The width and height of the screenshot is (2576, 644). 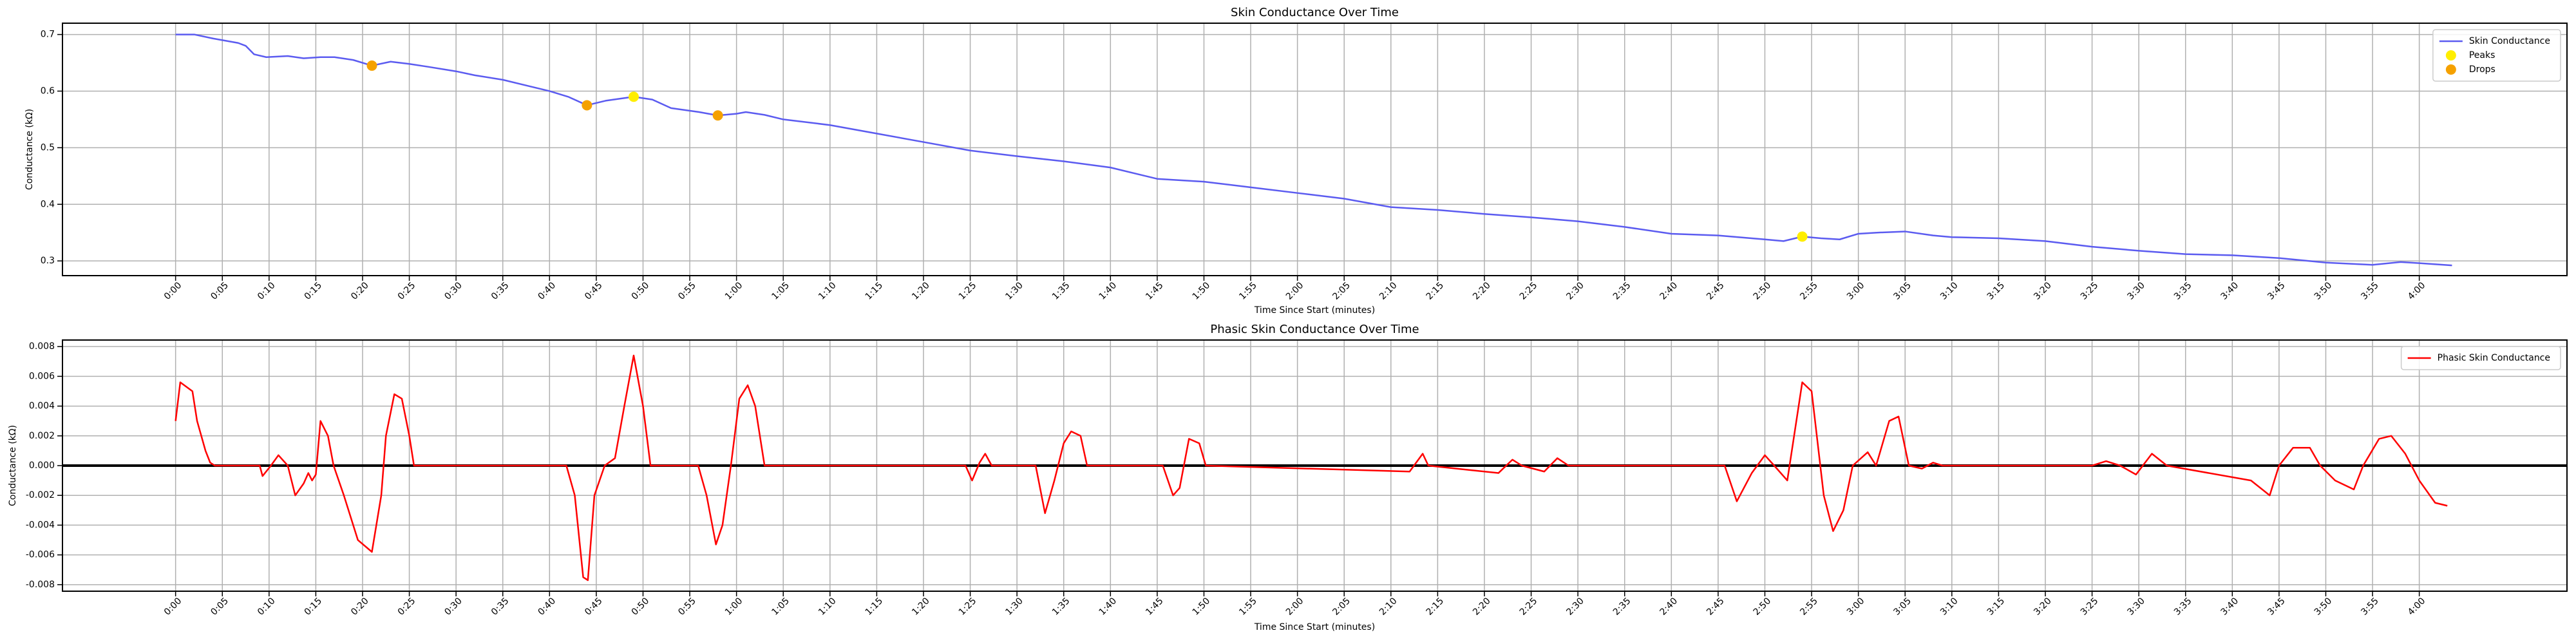 I want to click on x-tick-label: 0:40, so click(x=547, y=291).